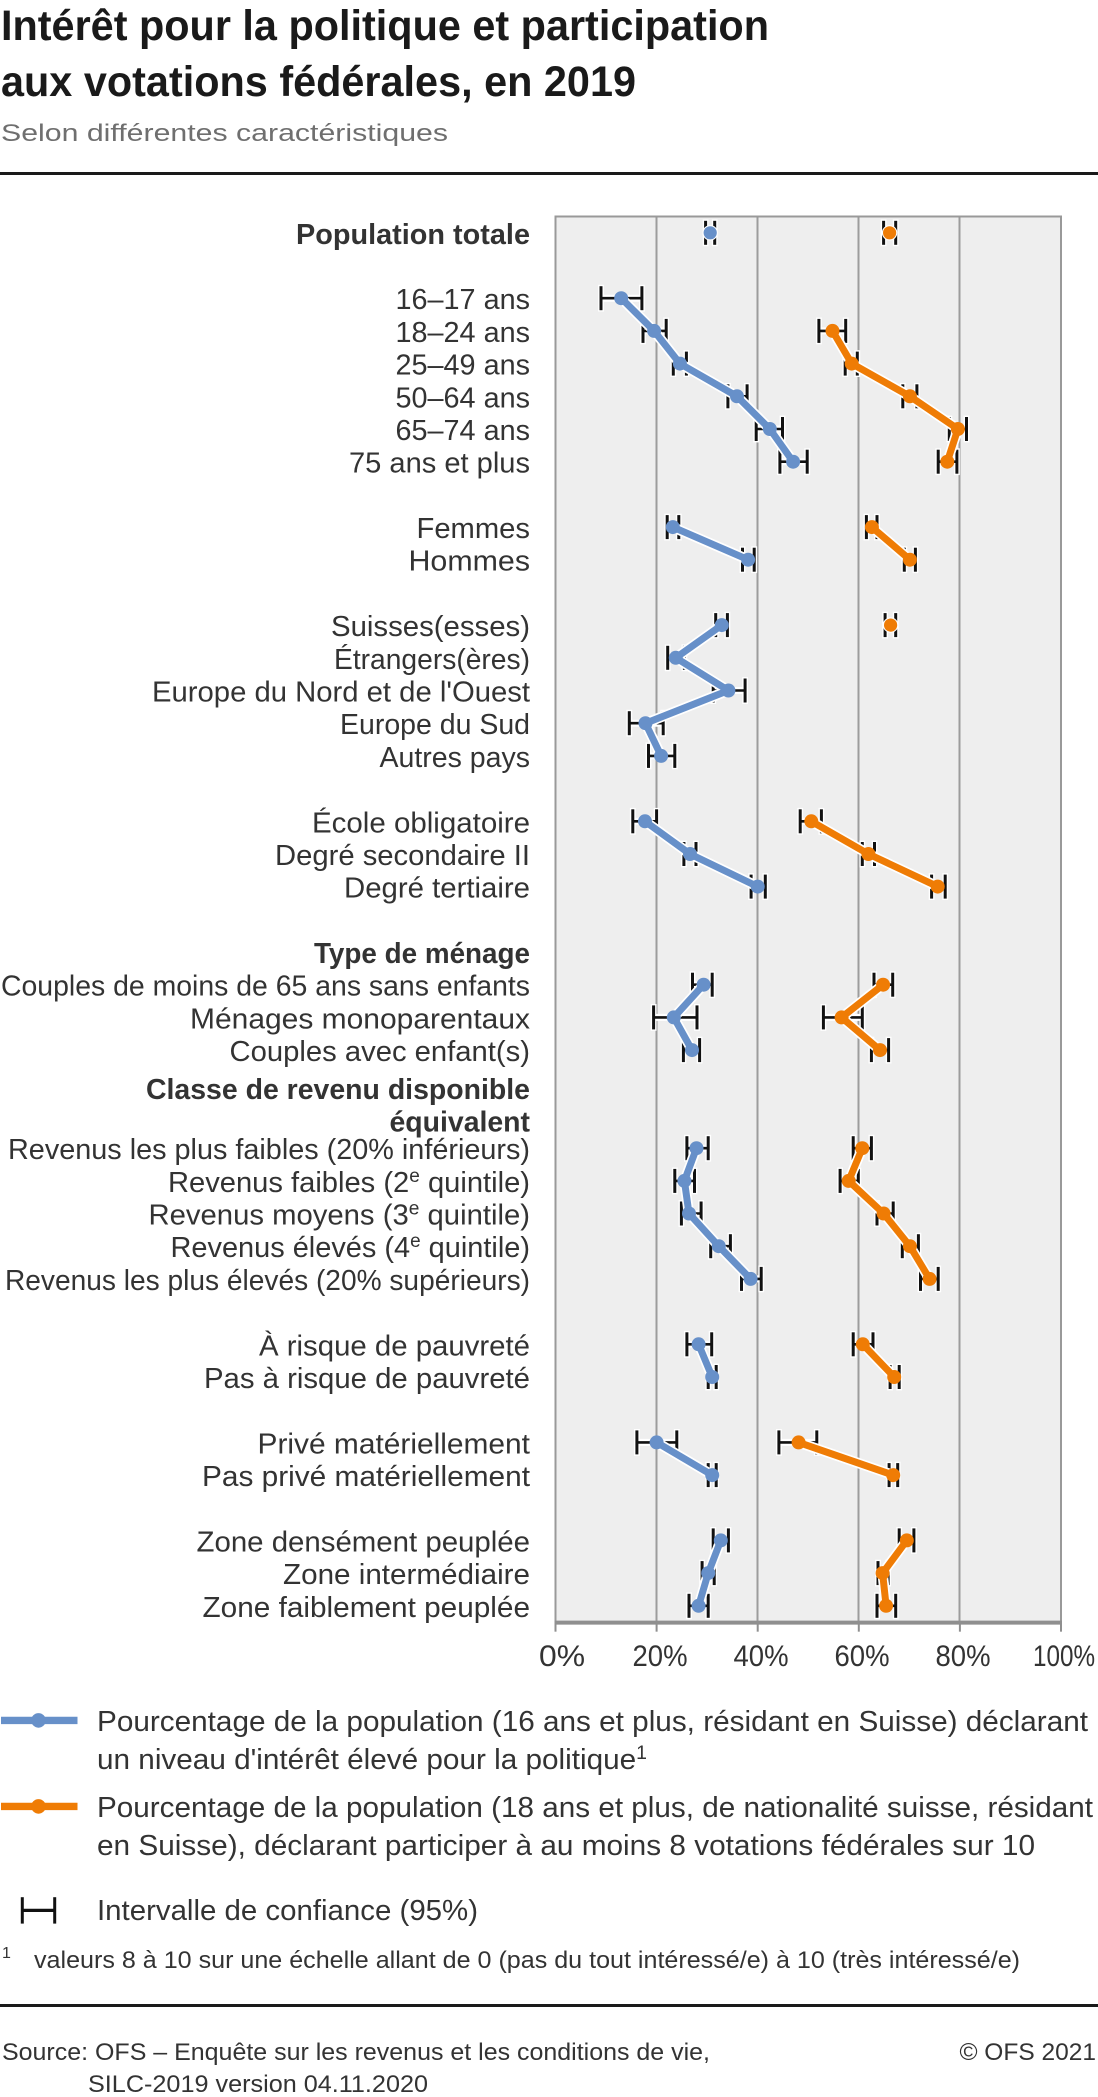 The image size is (1098, 2097). What do you see at coordinates (435, 725) in the screenshot?
I see `svg-text: Europe du Sud` at bounding box center [435, 725].